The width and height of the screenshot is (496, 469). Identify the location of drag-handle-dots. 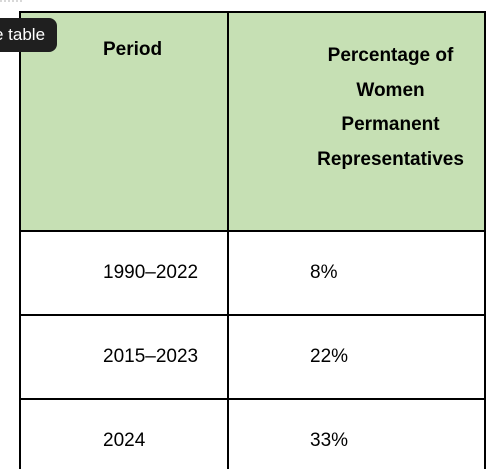
(11, 3).